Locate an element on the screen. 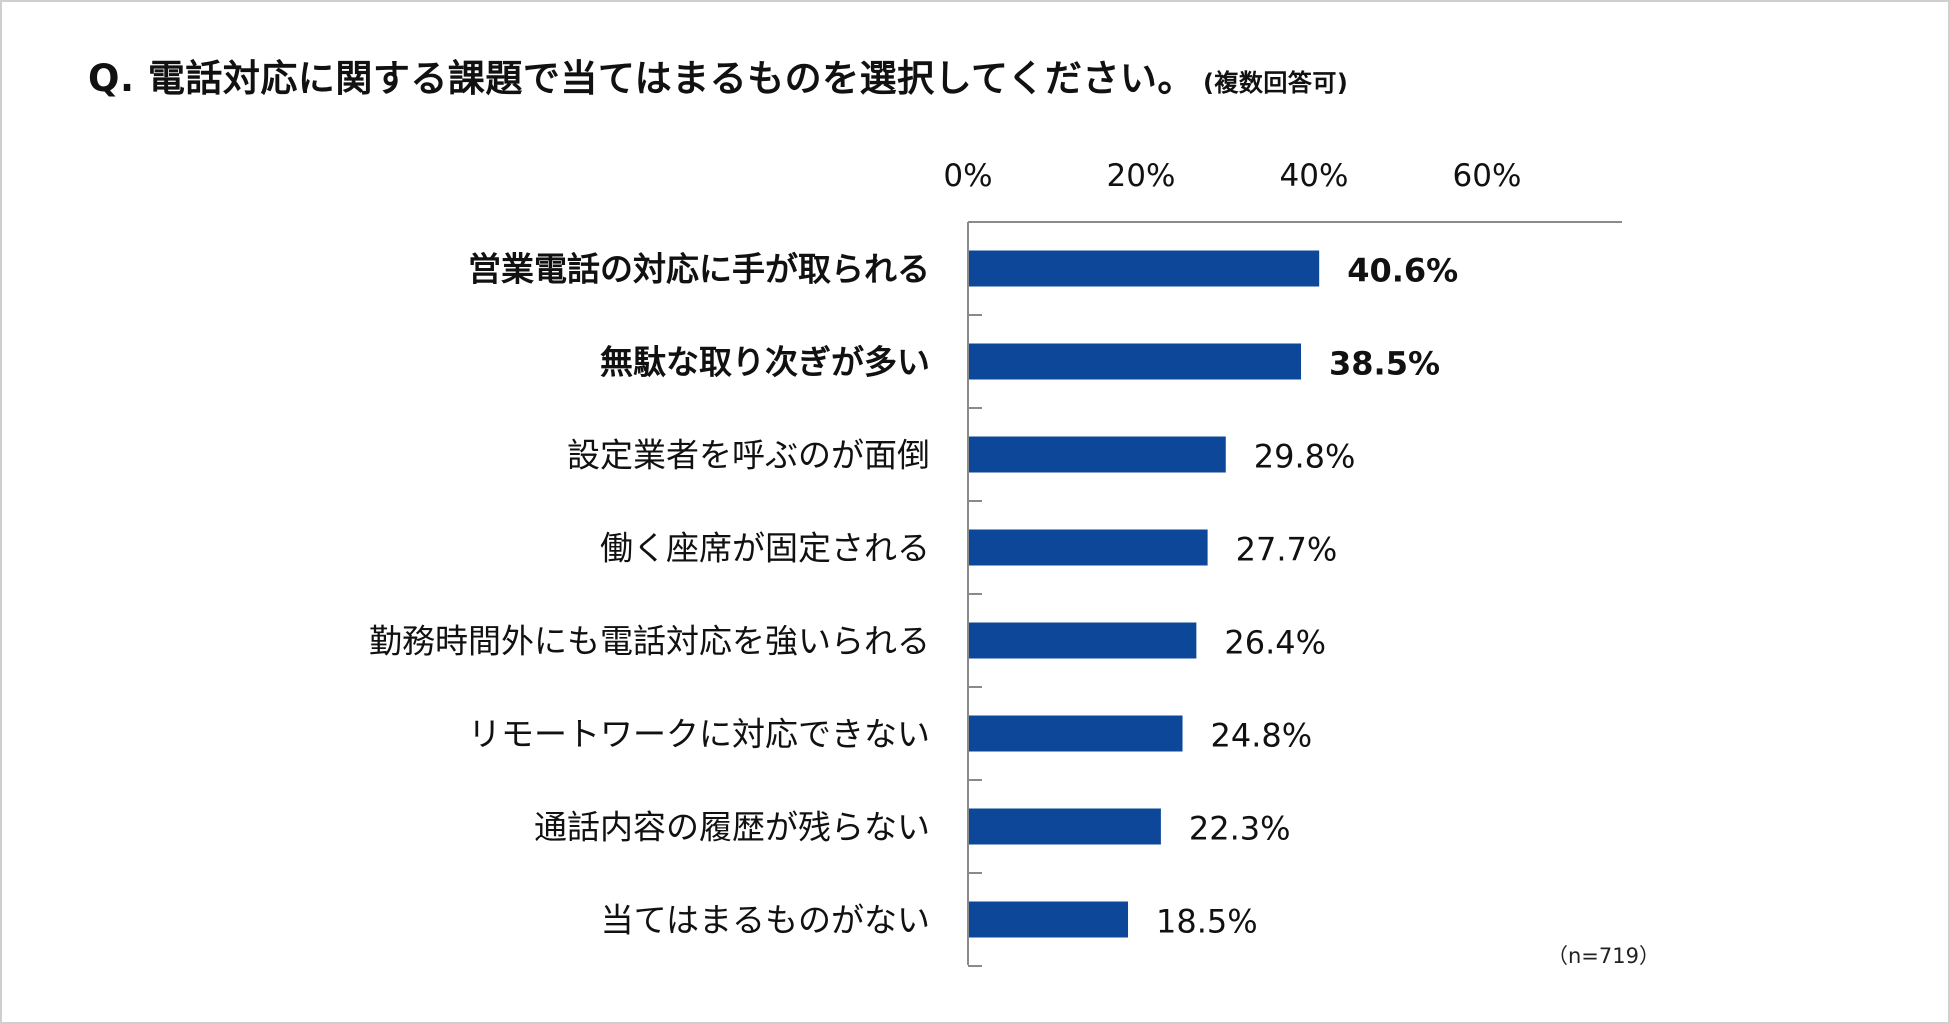 The height and width of the screenshot is (1024, 1950). x-tick-label: 0% is located at coordinates (967, 176).